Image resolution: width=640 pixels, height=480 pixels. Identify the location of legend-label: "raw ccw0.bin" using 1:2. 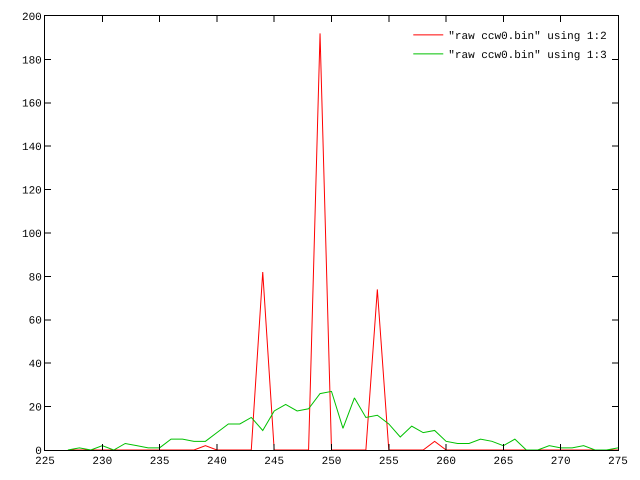
(527, 37).